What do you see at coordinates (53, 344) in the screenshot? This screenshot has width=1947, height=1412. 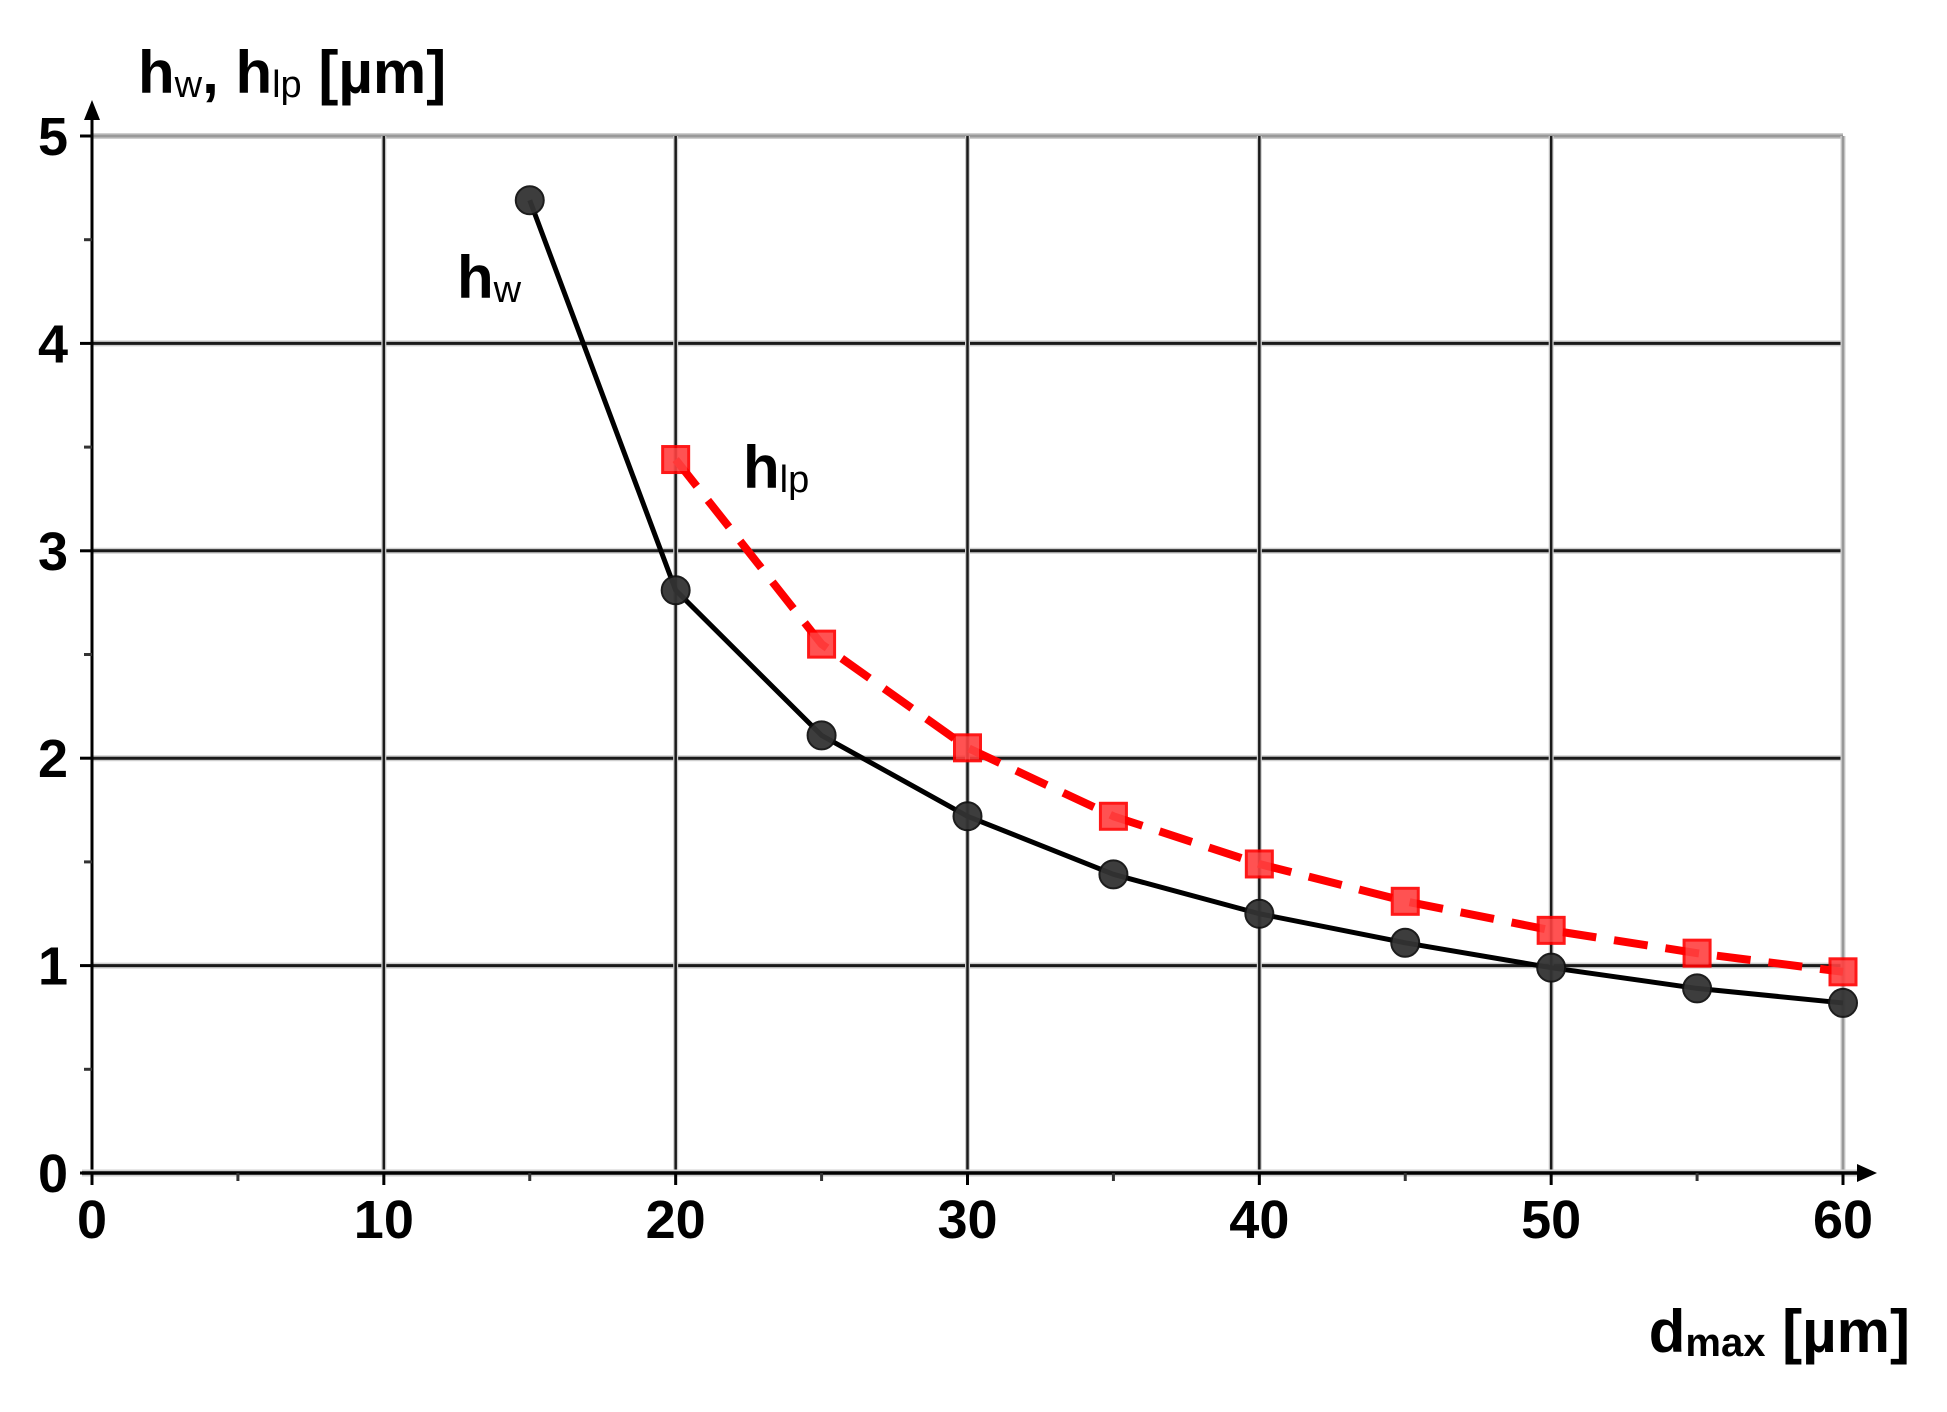 I see `y-tick-label: 4` at bounding box center [53, 344].